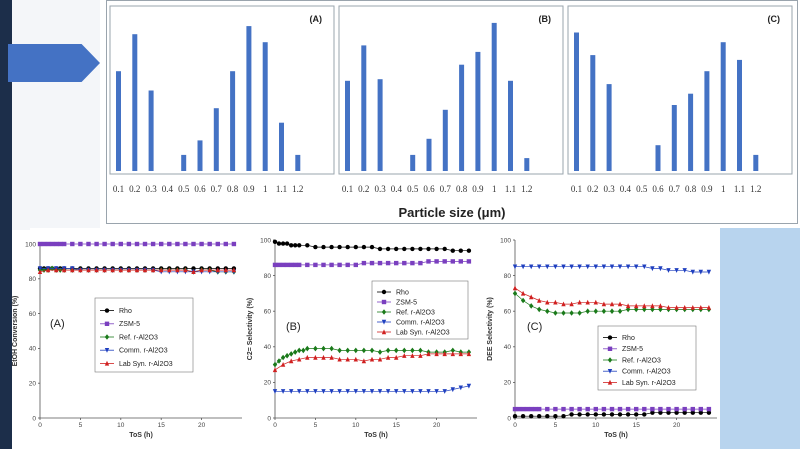  Describe the element at coordinates (642, 189) in the screenshot. I see `histogram-x-tick: 0.5` at that location.